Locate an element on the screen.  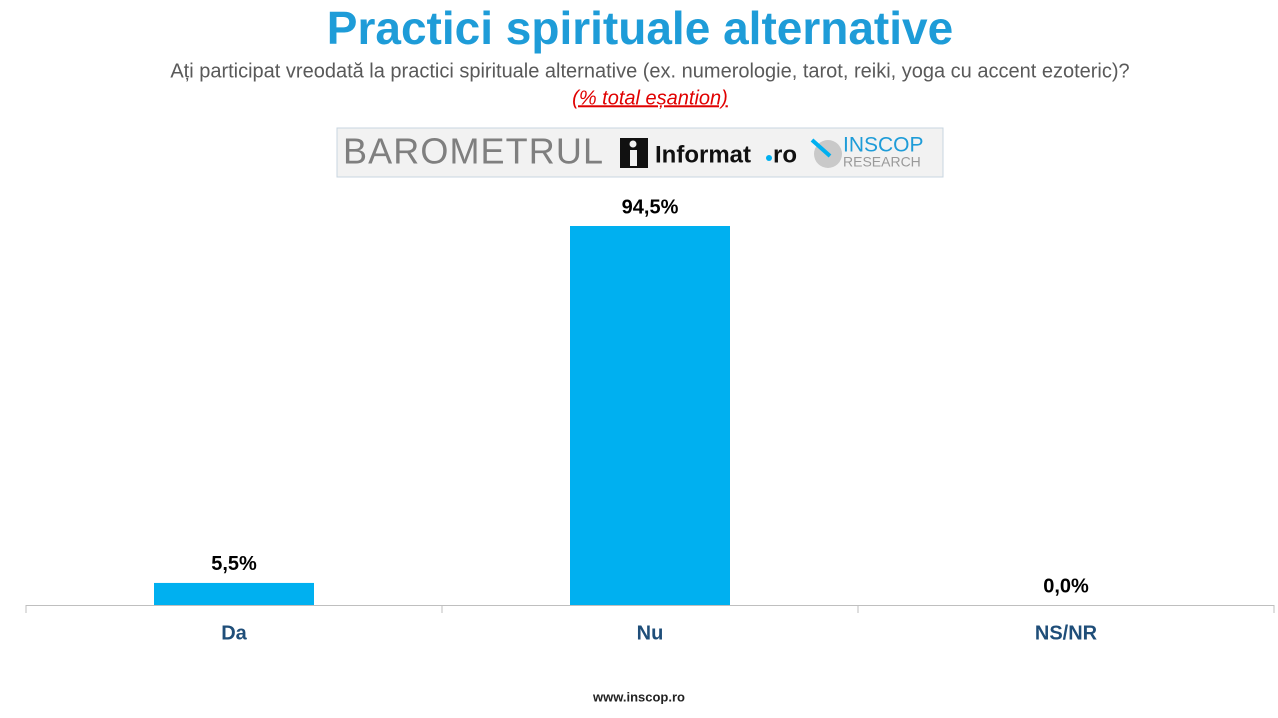
chart-title: Practici spirituale alternative is located at coordinates (640, 28).